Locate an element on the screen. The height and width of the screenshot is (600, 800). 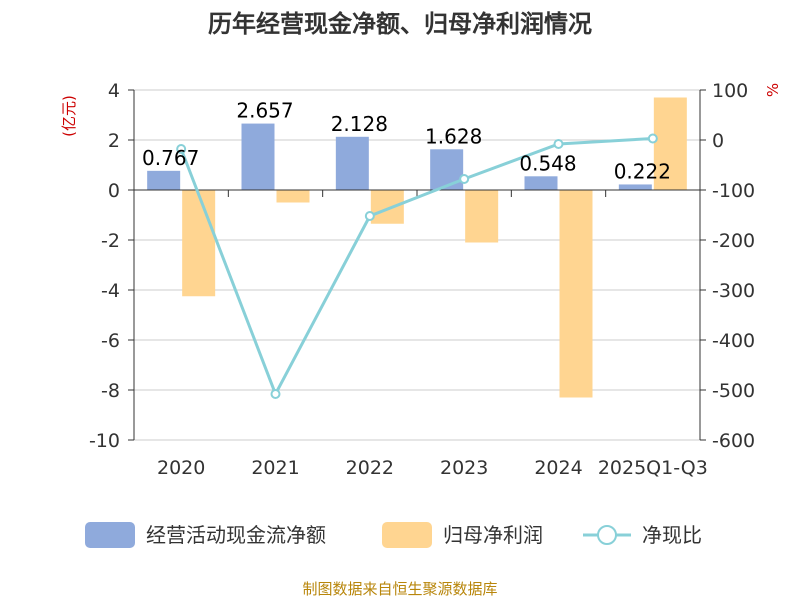
left-tick-label: -6 is located at coordinates (110, 341).